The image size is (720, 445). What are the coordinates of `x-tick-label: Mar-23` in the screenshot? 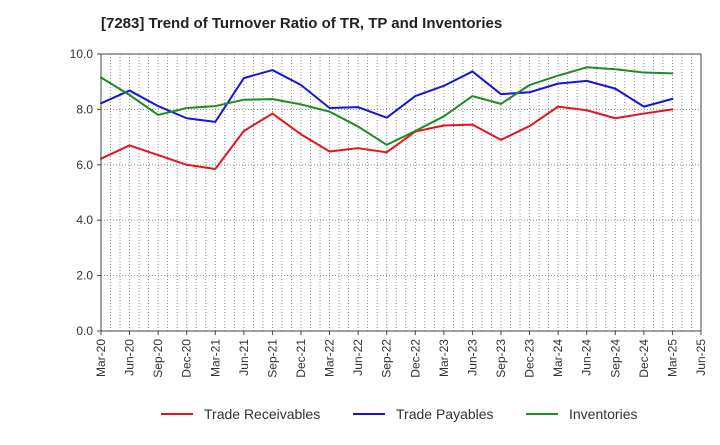 It's located at (444, 358).